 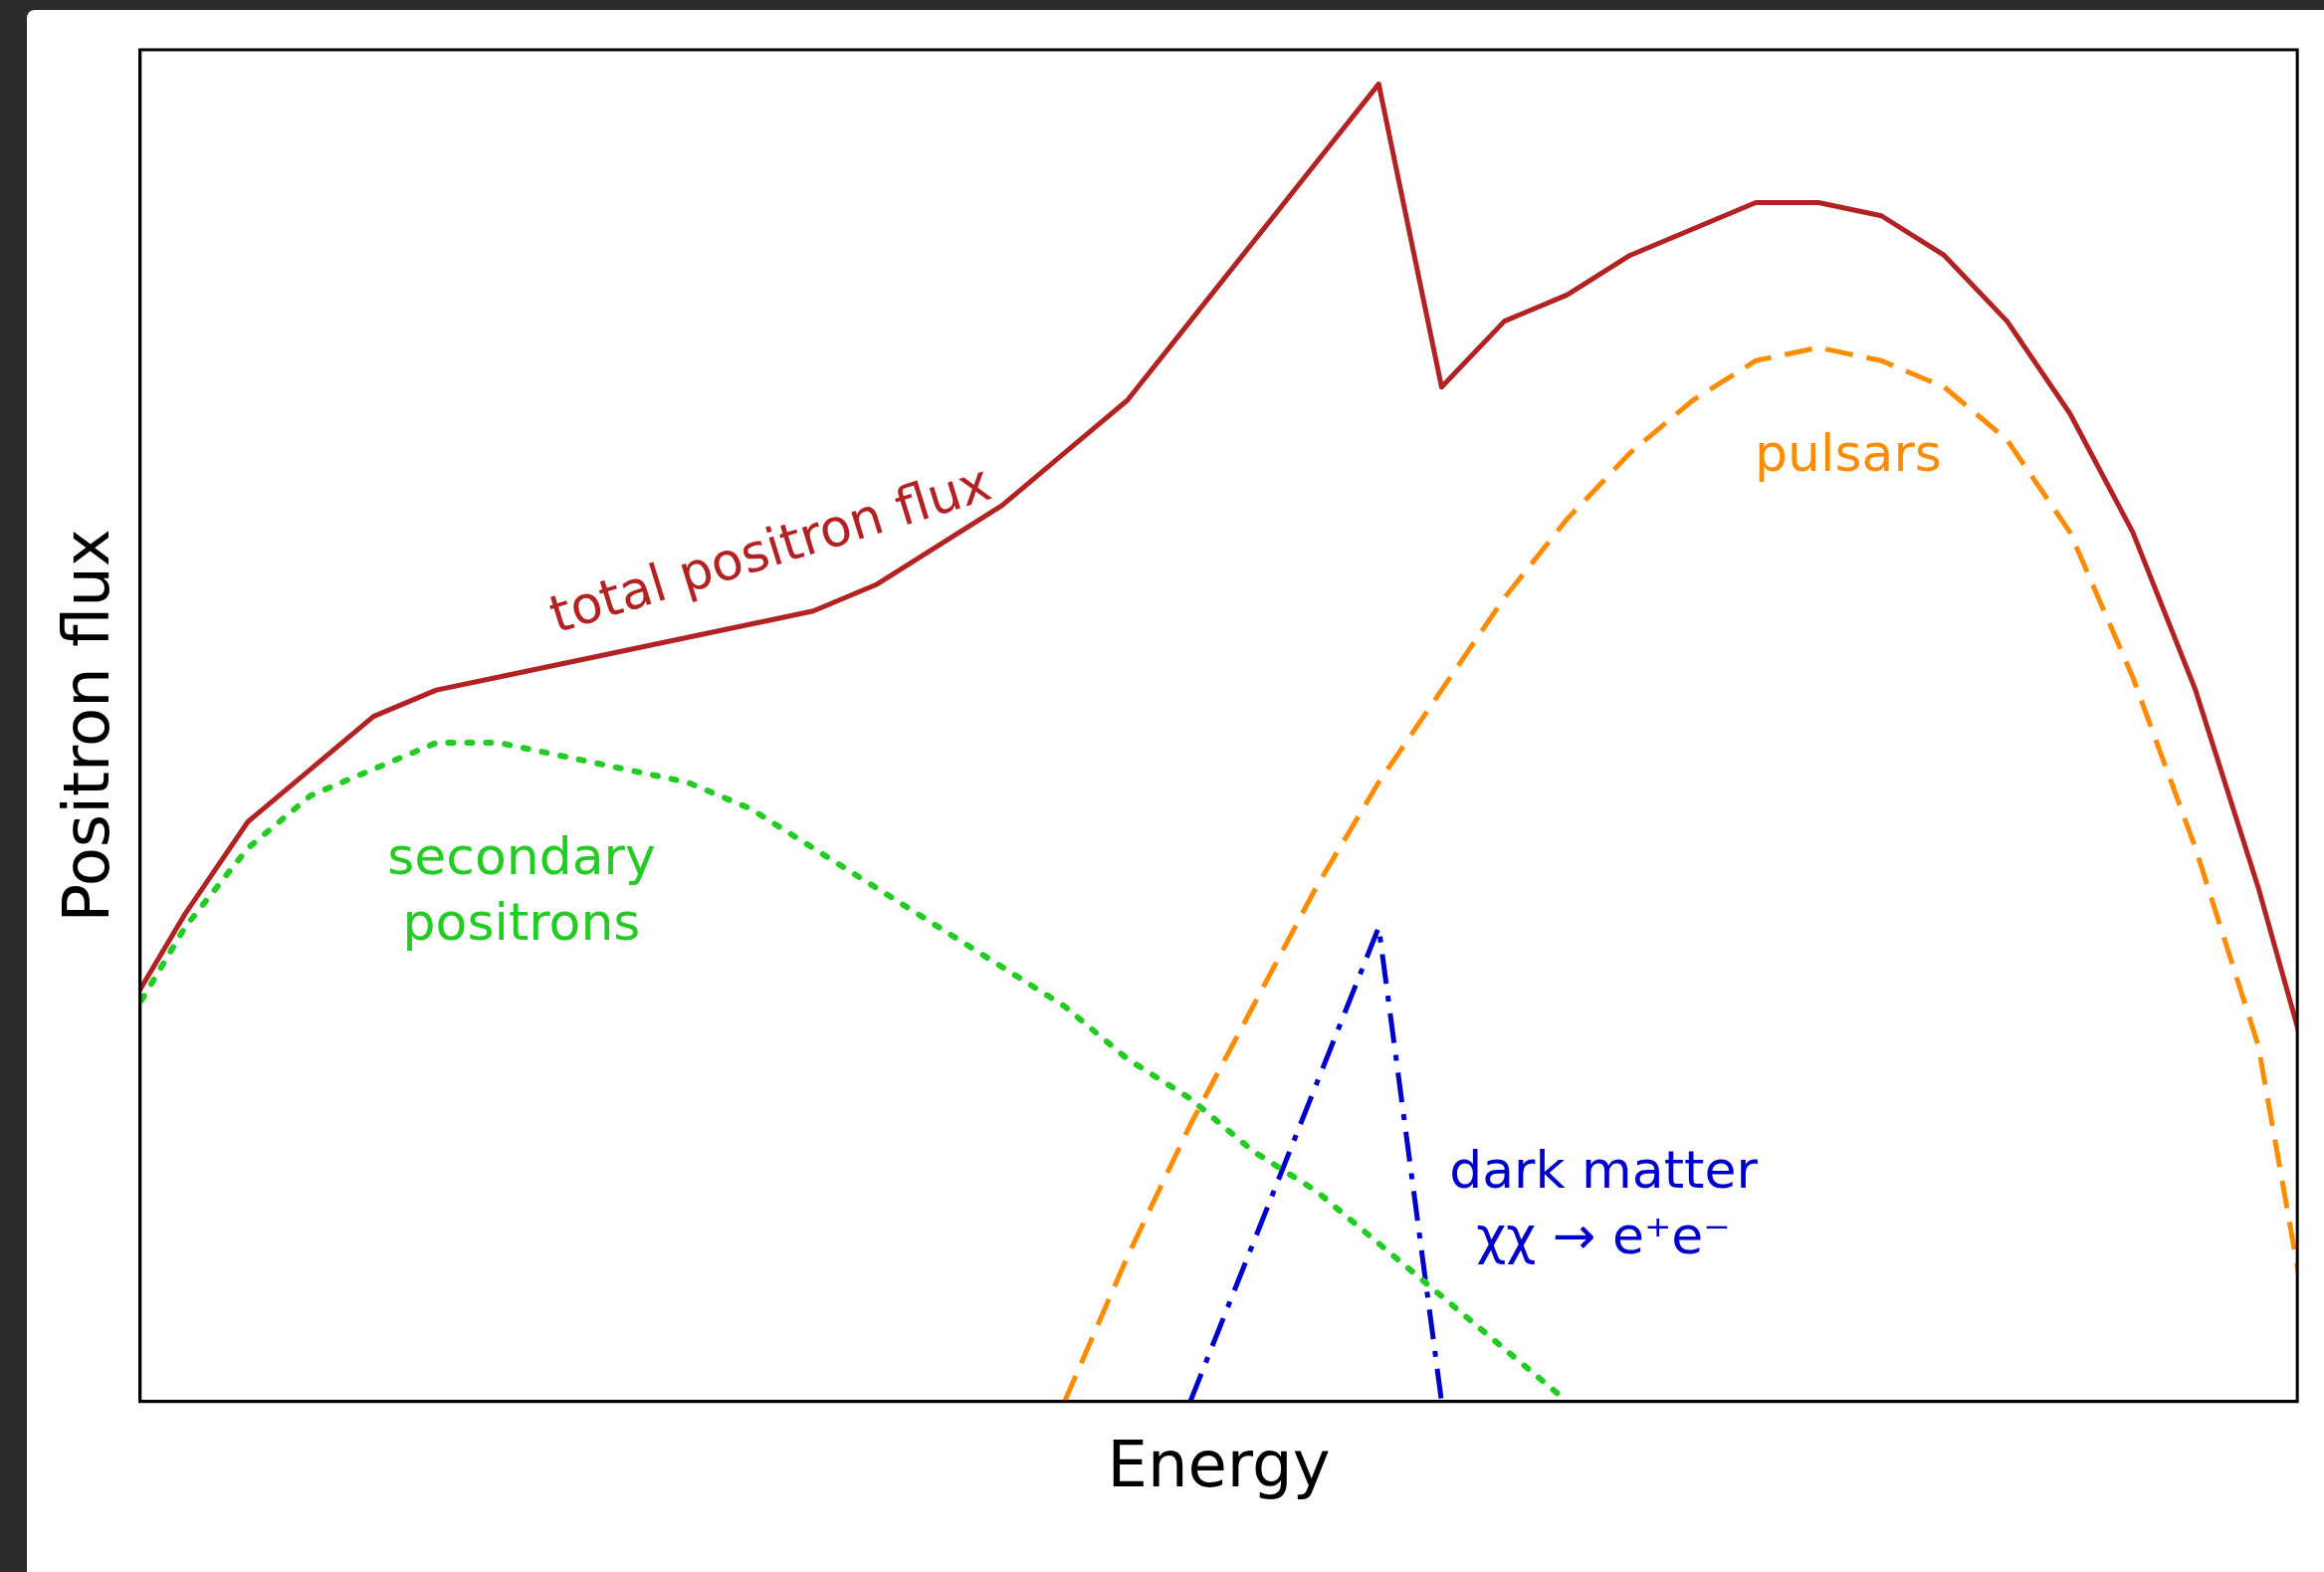 I want to click on series-label: secondary positrons, so click(x=521, y=888).